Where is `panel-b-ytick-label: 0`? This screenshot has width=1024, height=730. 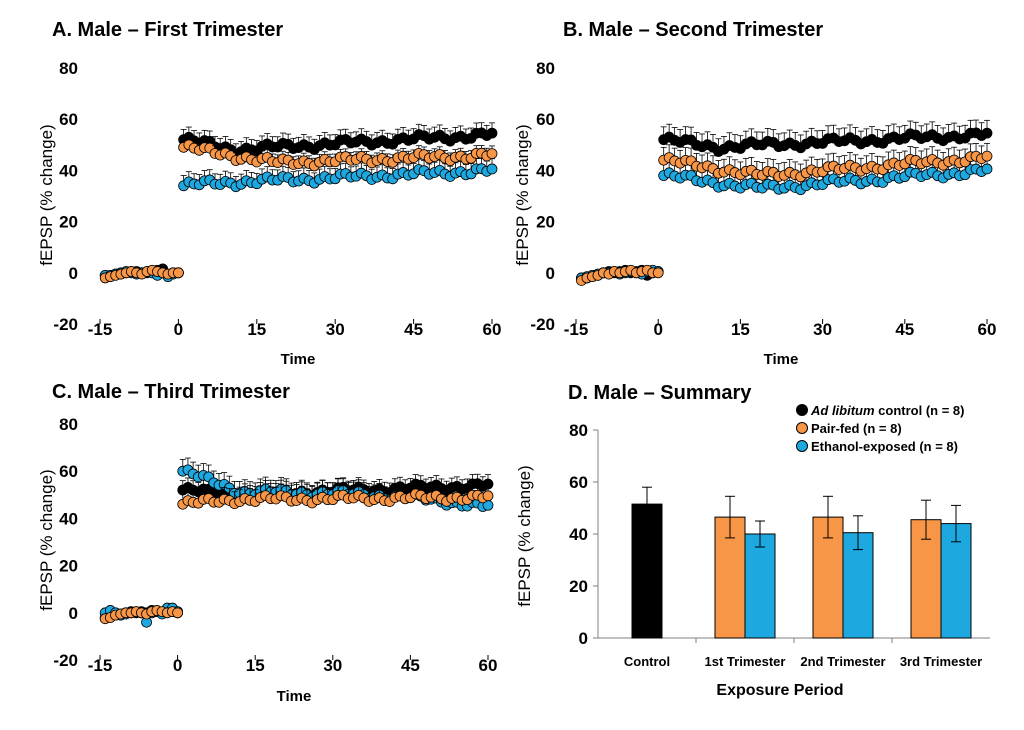 panel-b-ytick-label: 0 is located at coordinates (550, 273).